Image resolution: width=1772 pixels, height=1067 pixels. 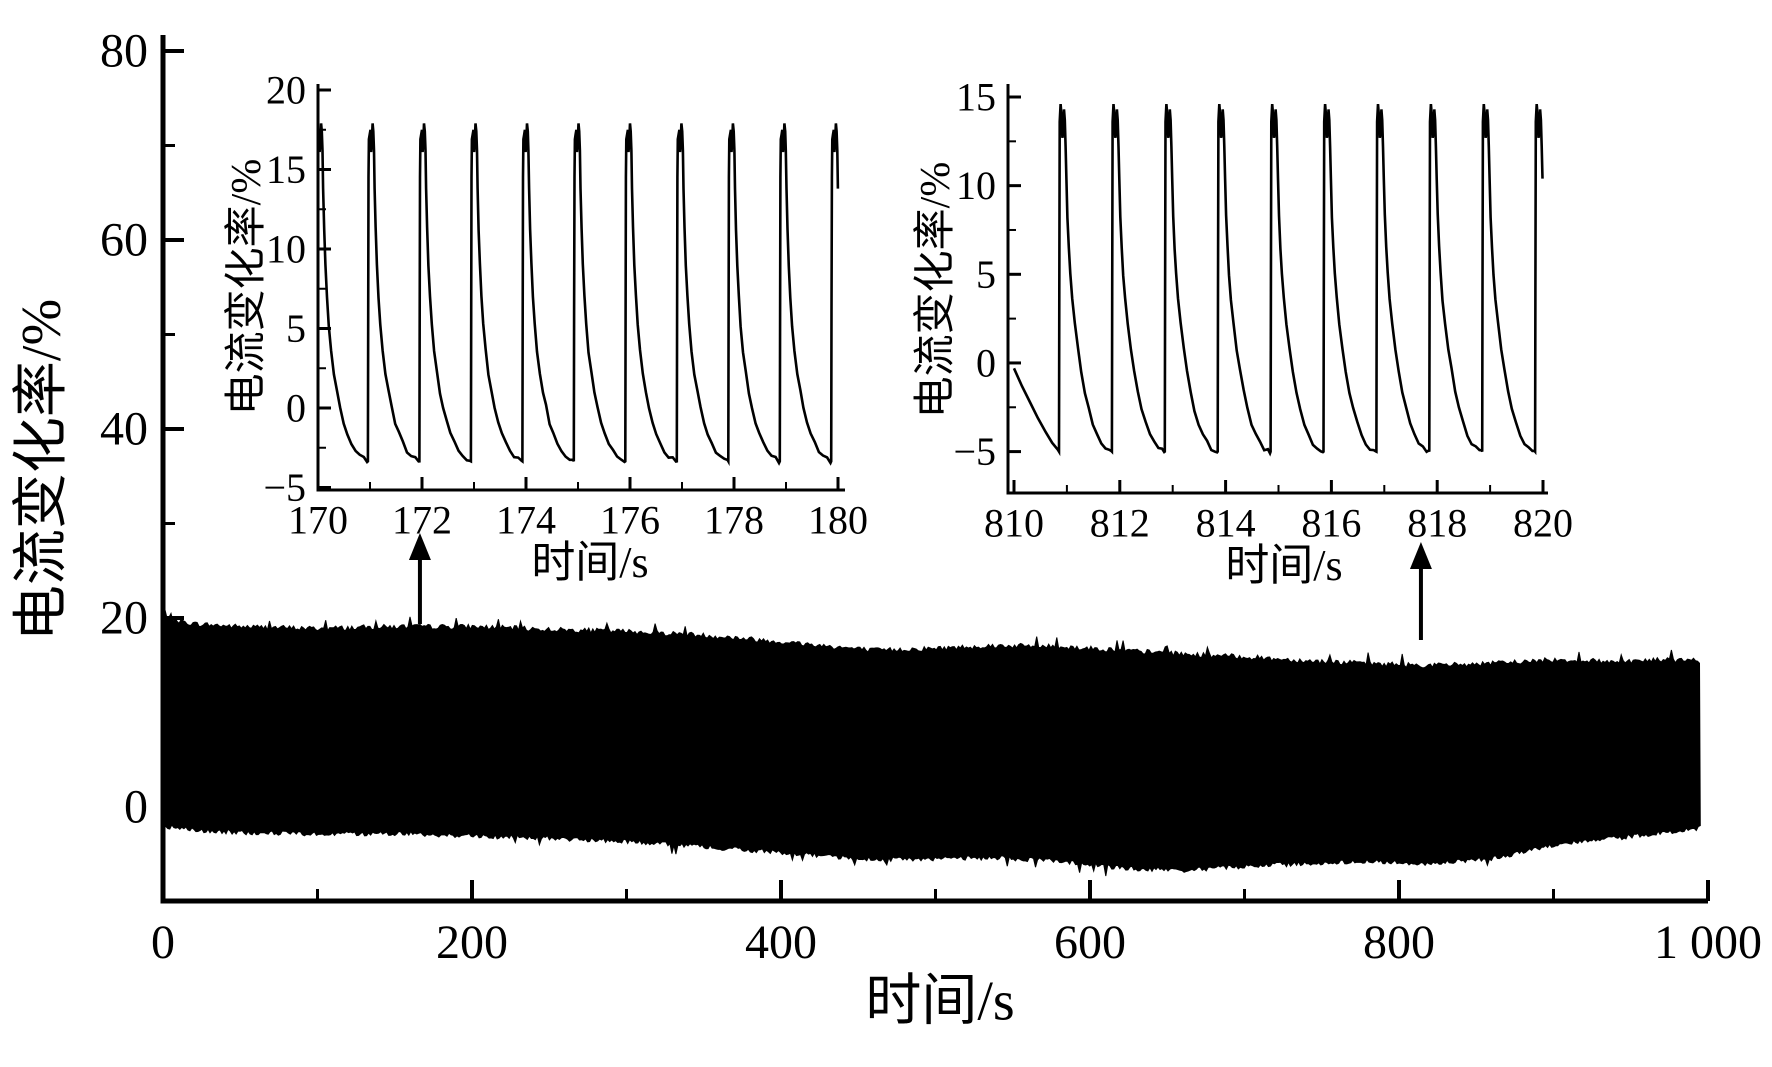 I want to click on inset-left-y-tick-label: 0, so click(x=296, y=408).